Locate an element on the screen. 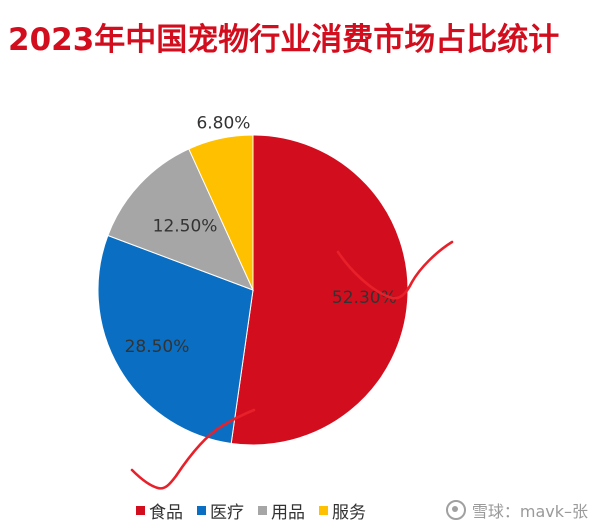 Image resolution: width=600 pixels, height=528 pixels. legend-label: 用品 is located at coordinates (288, 513).